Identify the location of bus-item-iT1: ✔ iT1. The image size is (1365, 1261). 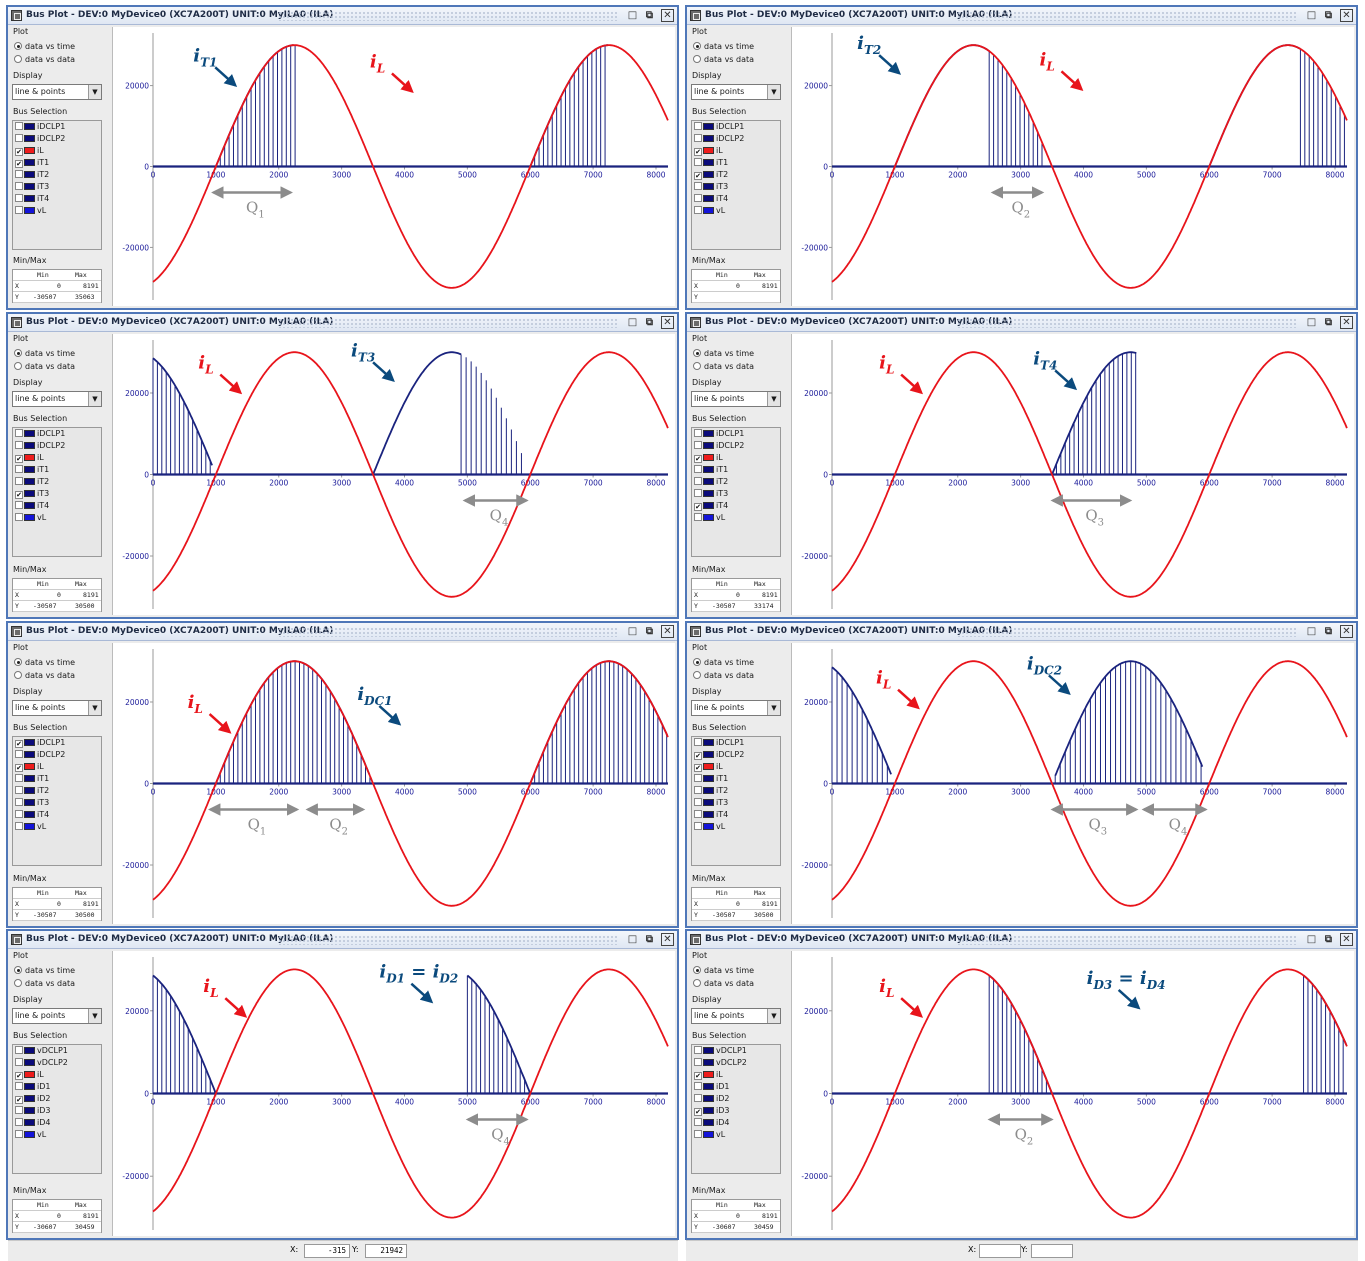
(57, 163).